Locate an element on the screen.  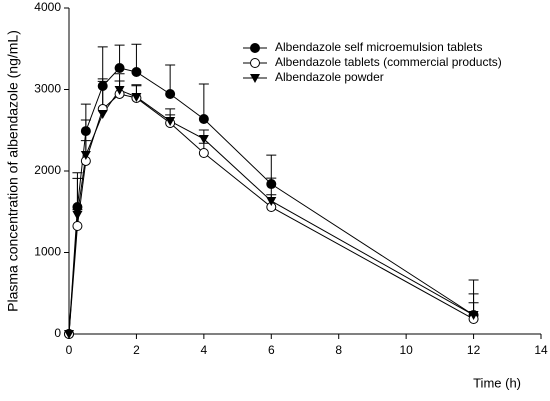
y-tick-label: 4000 is located at coordinates (47, 7).